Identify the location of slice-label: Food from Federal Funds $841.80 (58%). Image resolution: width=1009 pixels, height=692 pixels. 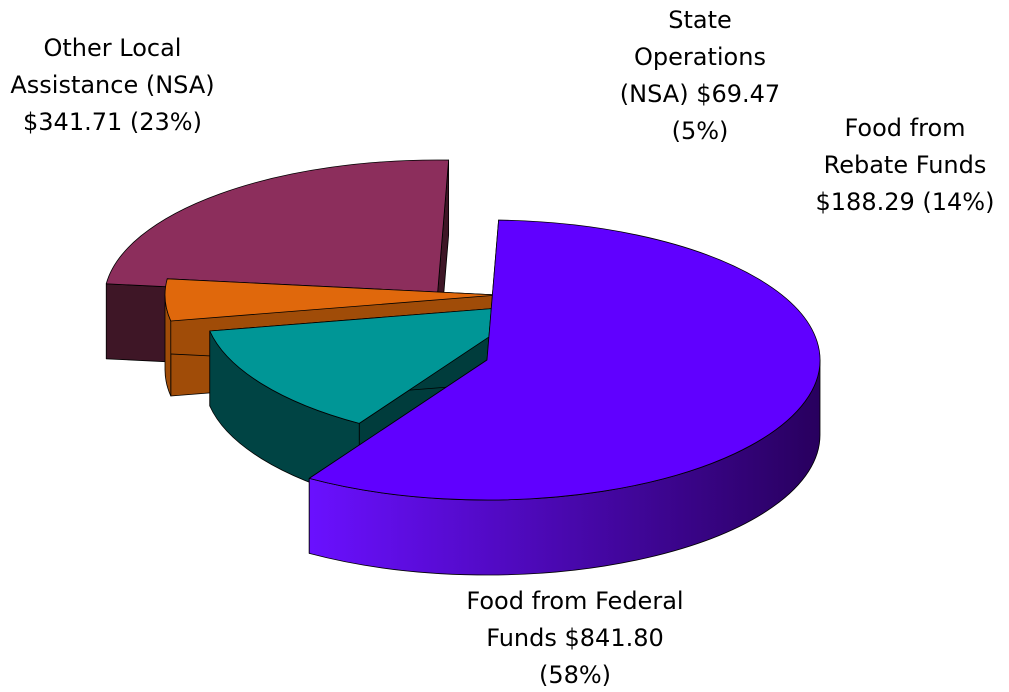
(575, 637).